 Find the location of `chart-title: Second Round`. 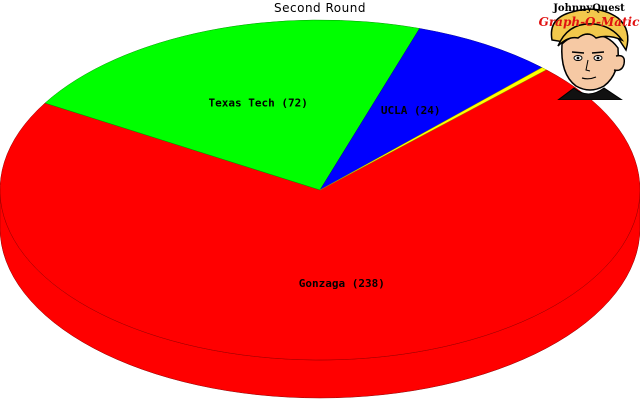

chart-title: Second Round is located at coordinates (320, 8).